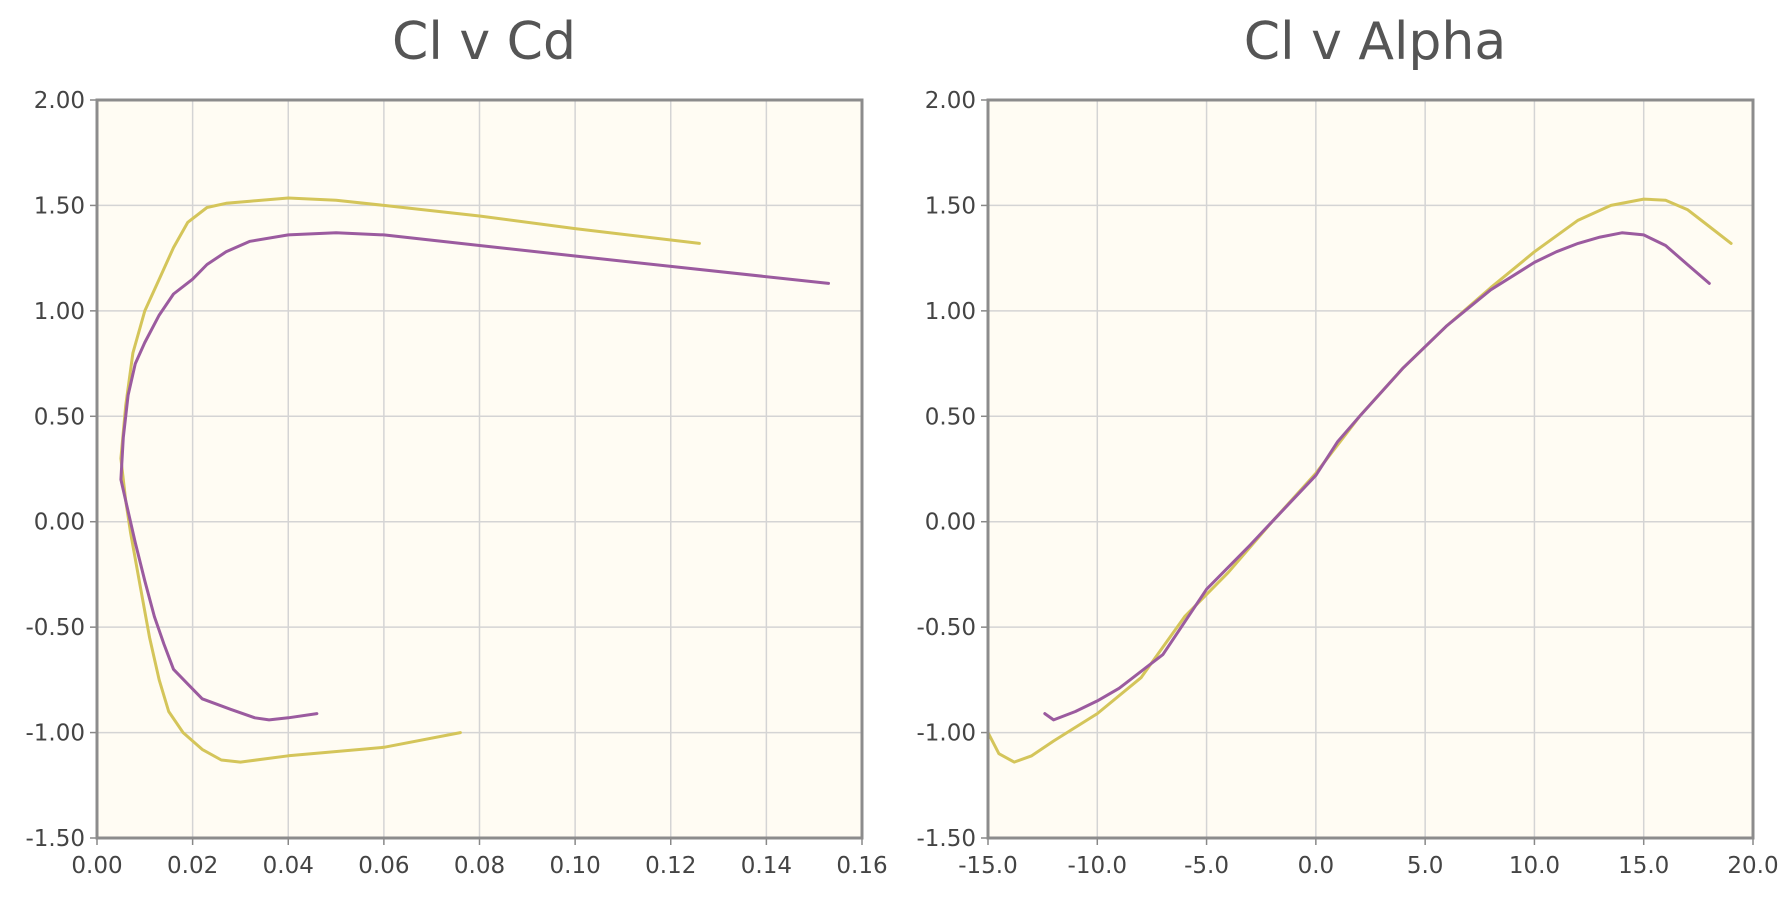 This screenshot has height=897, width=1791. Describe the element at coordinates (1316, 866) in the screenshot. I see `x-tick-label: 0.0` at that location.